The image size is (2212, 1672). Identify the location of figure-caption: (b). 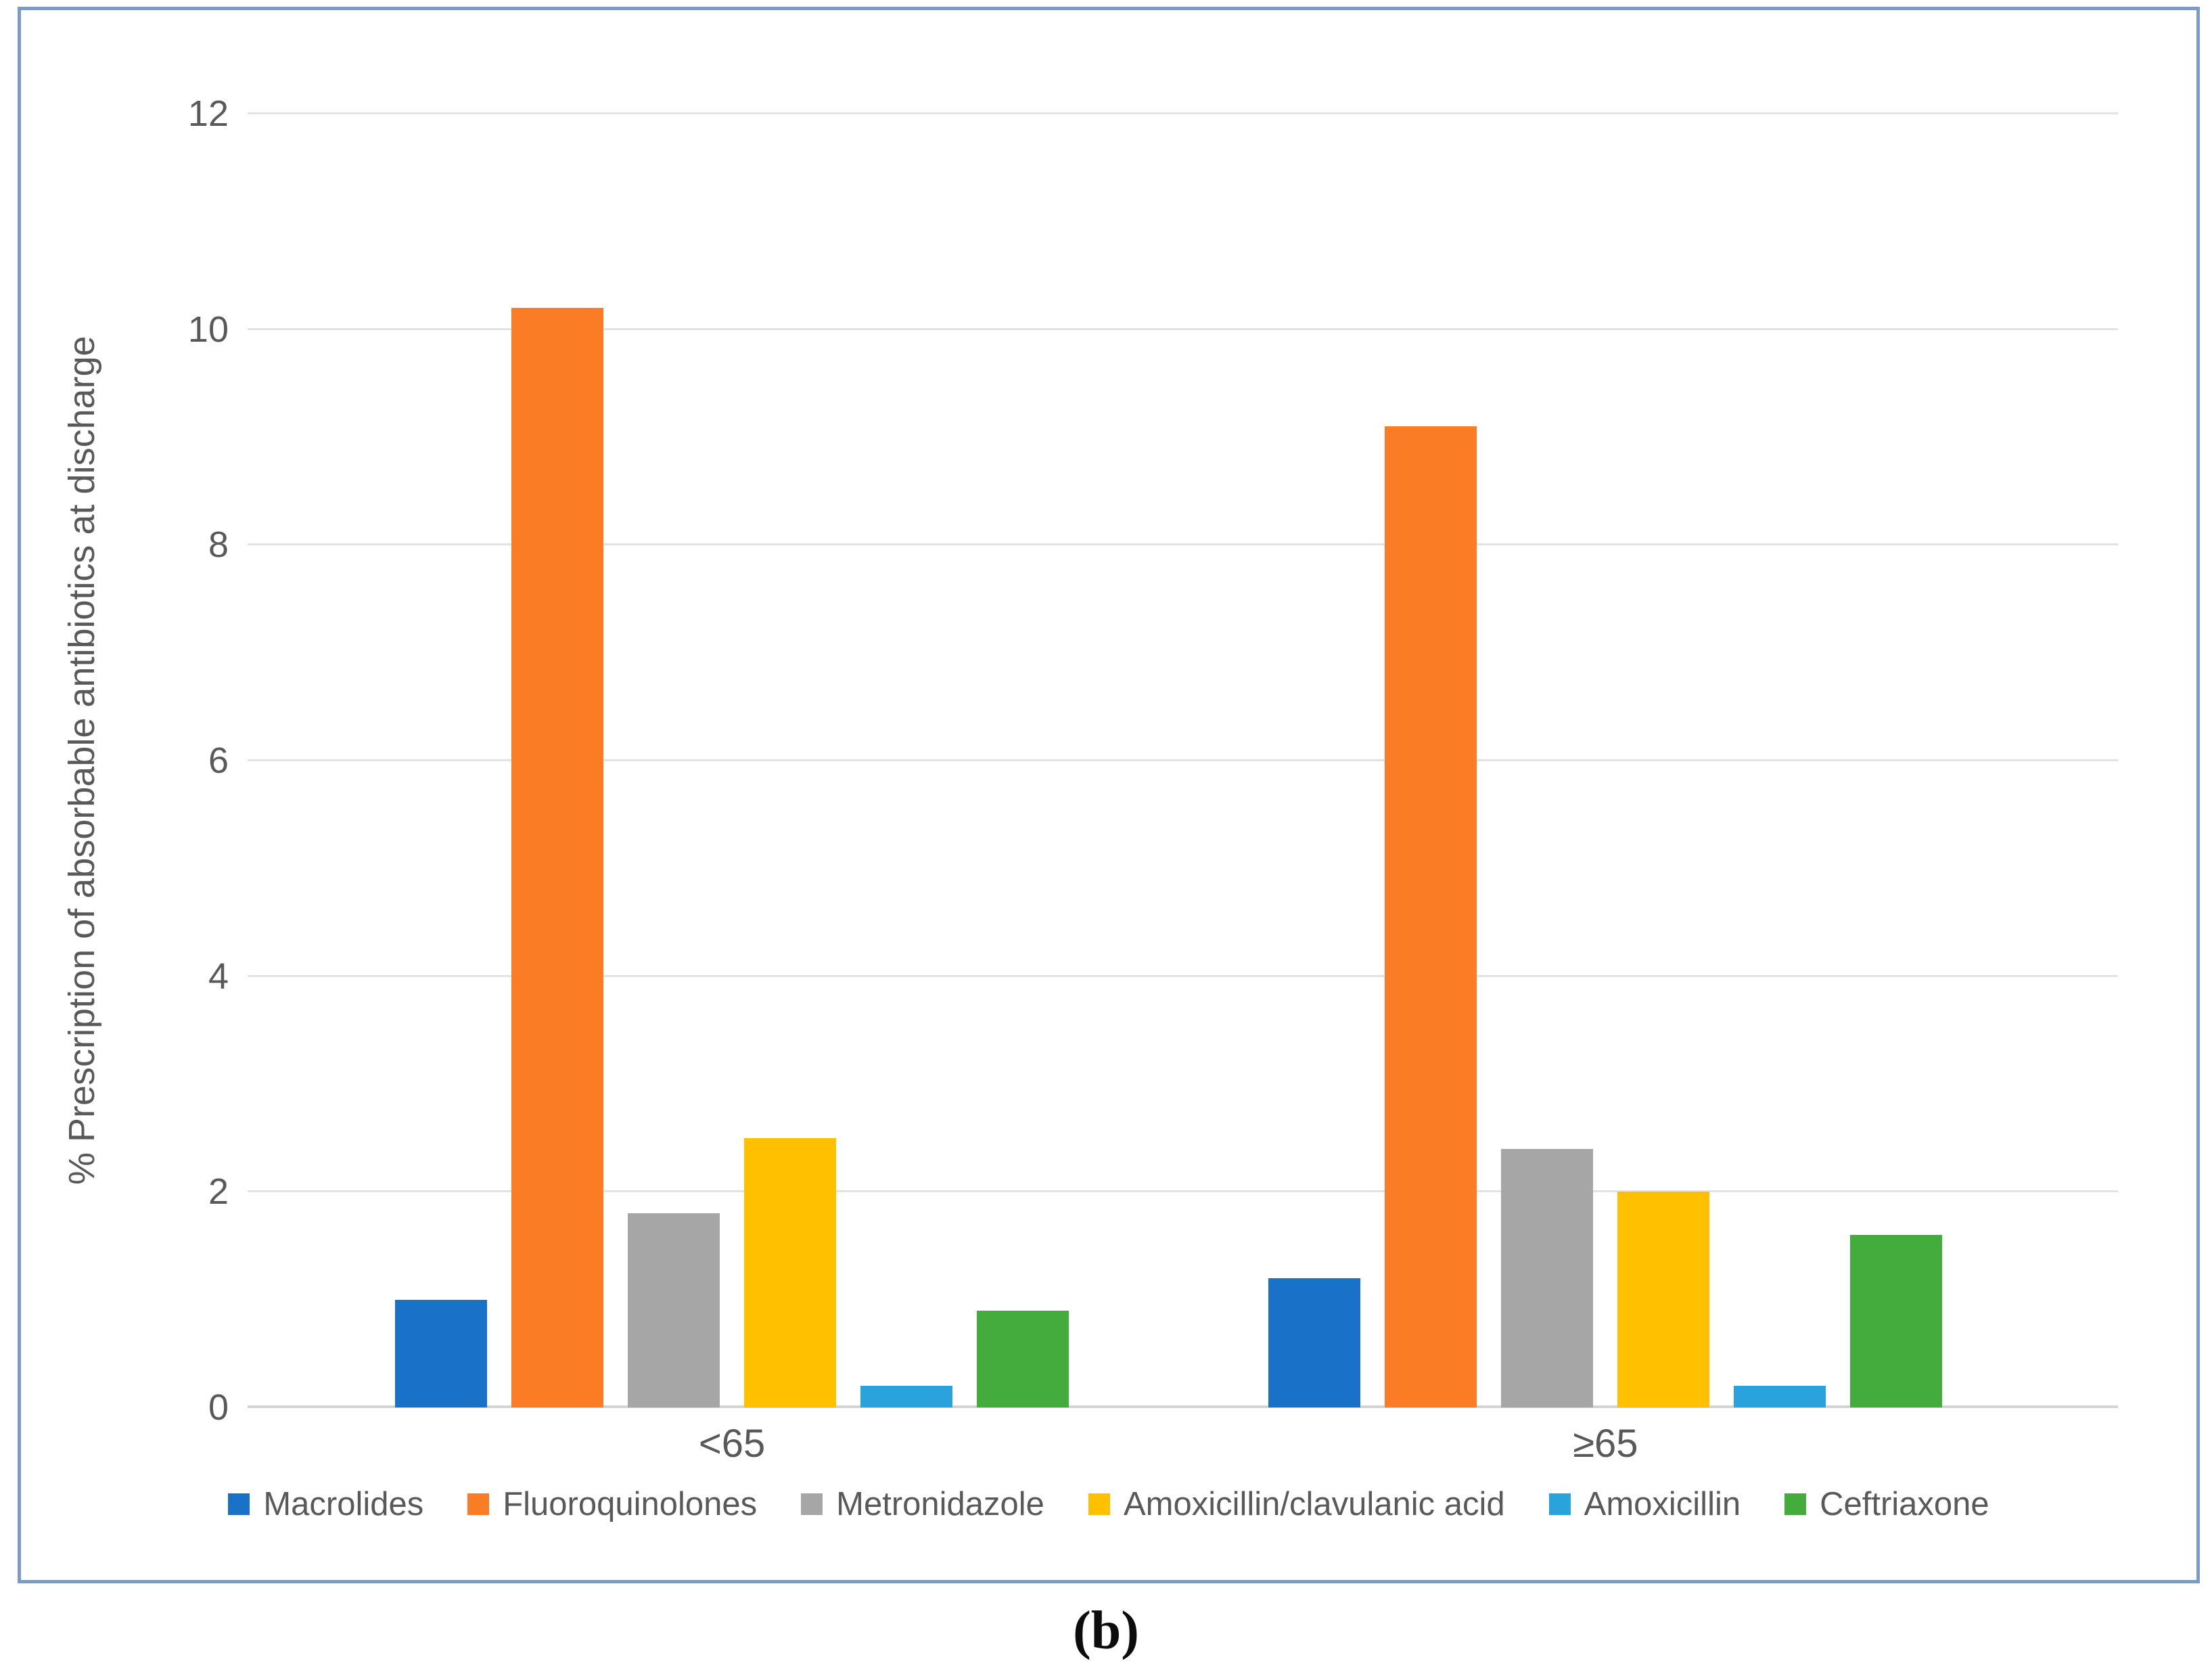
(1106, 1630).